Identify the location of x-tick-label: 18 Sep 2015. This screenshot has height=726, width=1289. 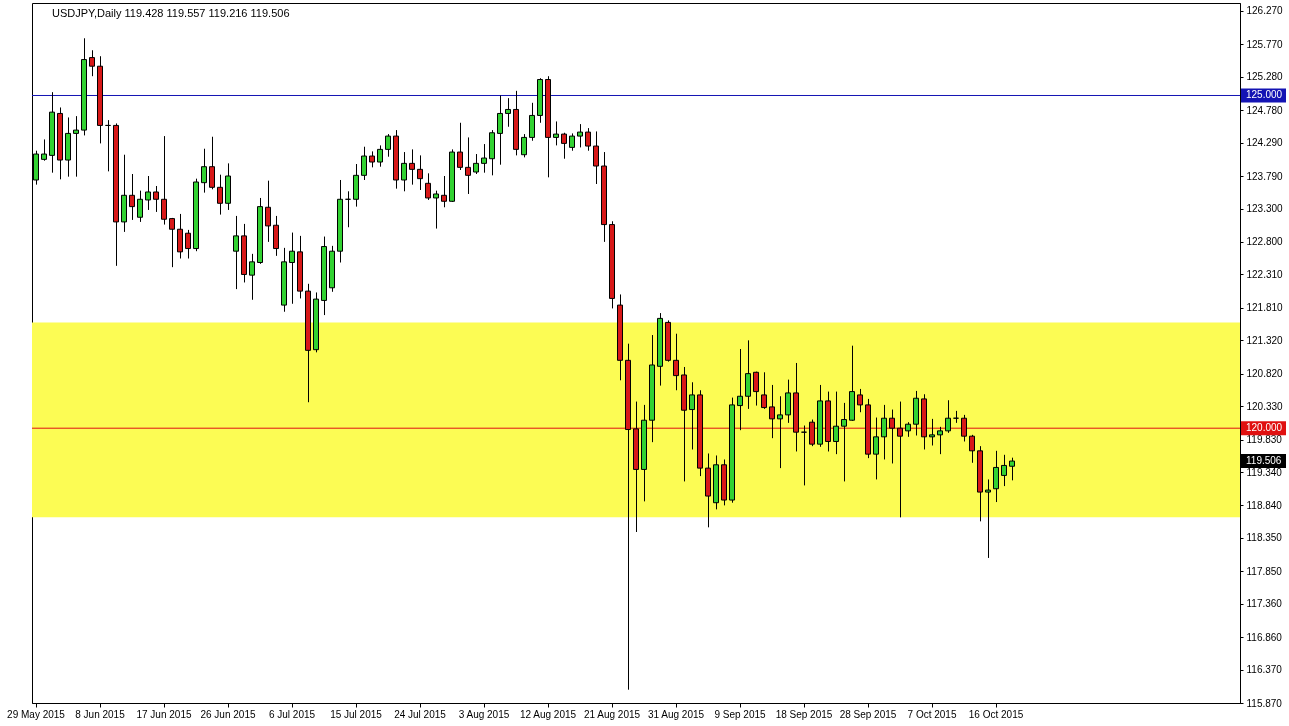
(804, 714).